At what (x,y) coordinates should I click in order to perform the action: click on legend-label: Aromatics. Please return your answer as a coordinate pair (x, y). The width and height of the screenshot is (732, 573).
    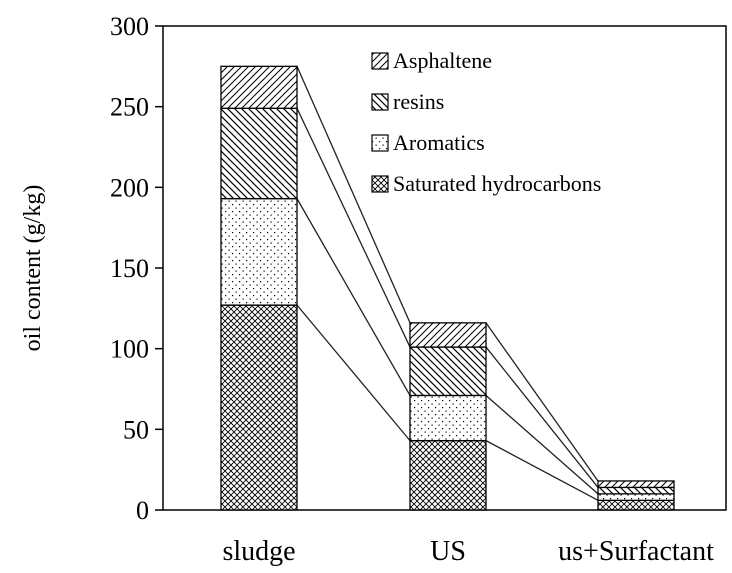
    Looking at the image, I should click on (439, 142).